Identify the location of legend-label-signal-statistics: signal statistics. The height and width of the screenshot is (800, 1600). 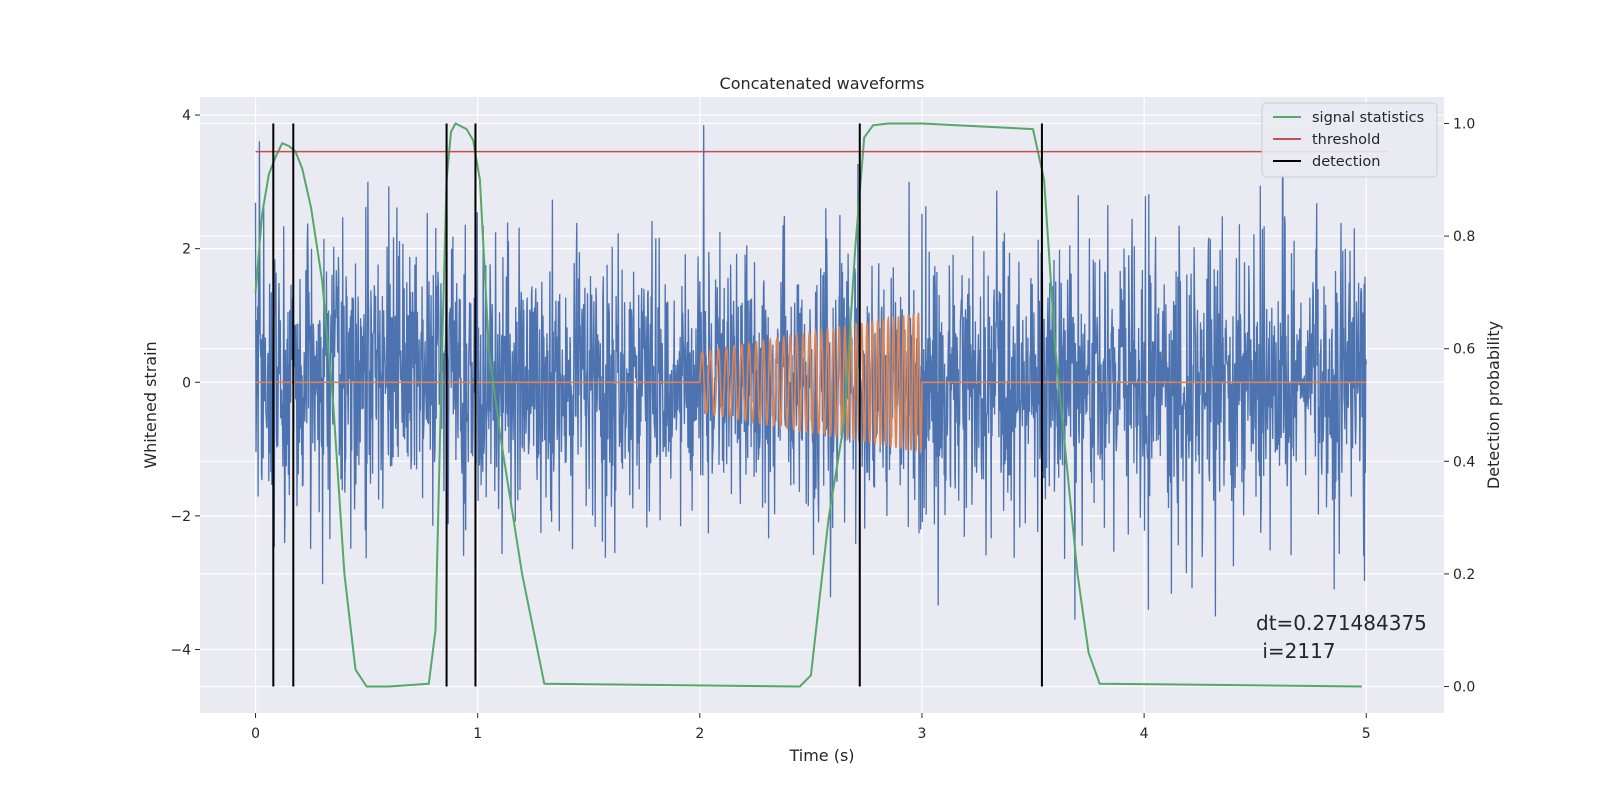
(1368, 118).